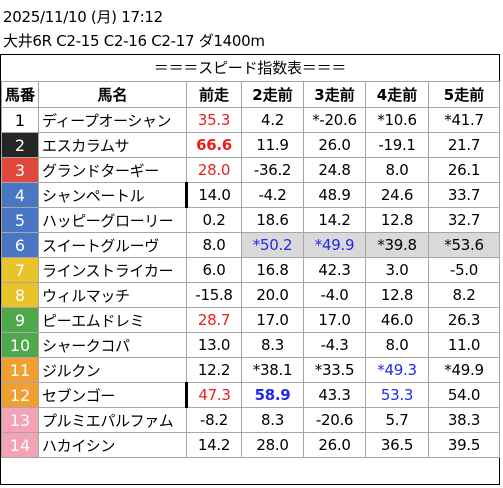 Image resolution: width=503 pixels, height=488 pixels. I want to click on horse-number: 4, so click(20, 195).